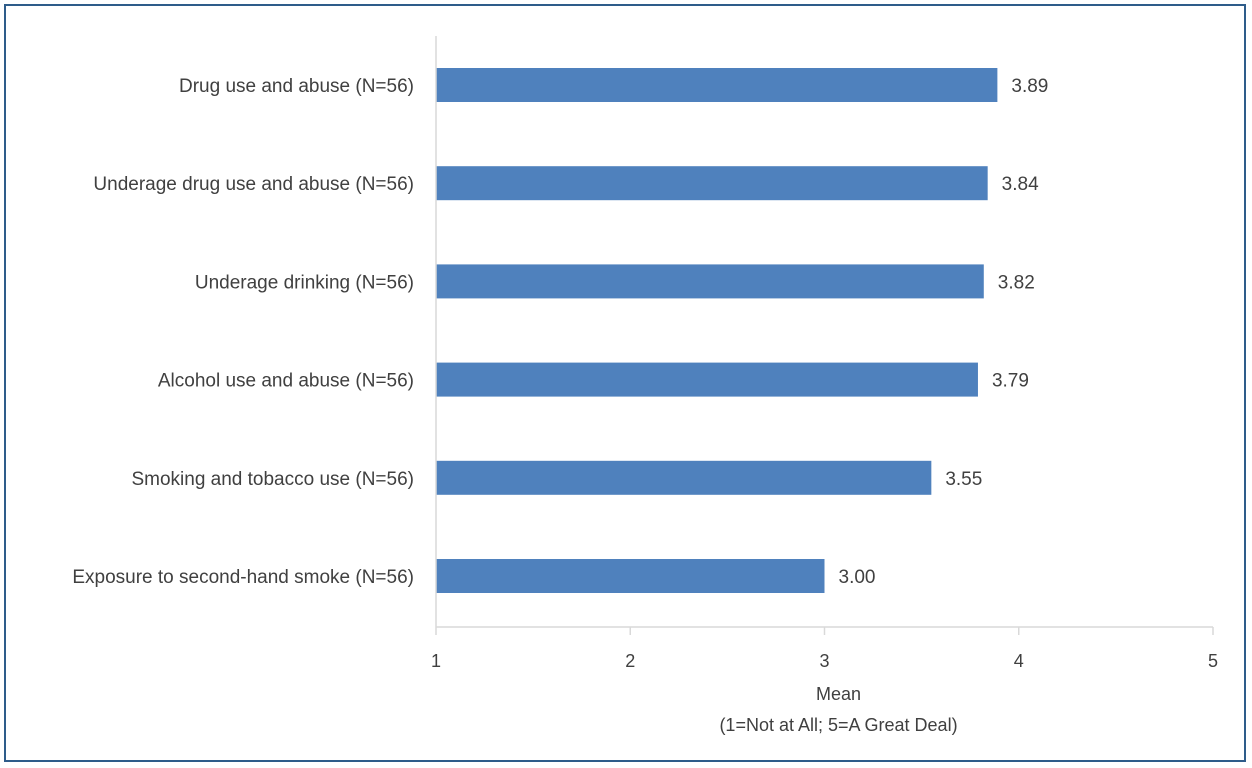 This screenshot has height=768, width=1252. Describe the element at coordinates (1020, 184) in the screenshot. I see `data-label: 3.84` at that location.